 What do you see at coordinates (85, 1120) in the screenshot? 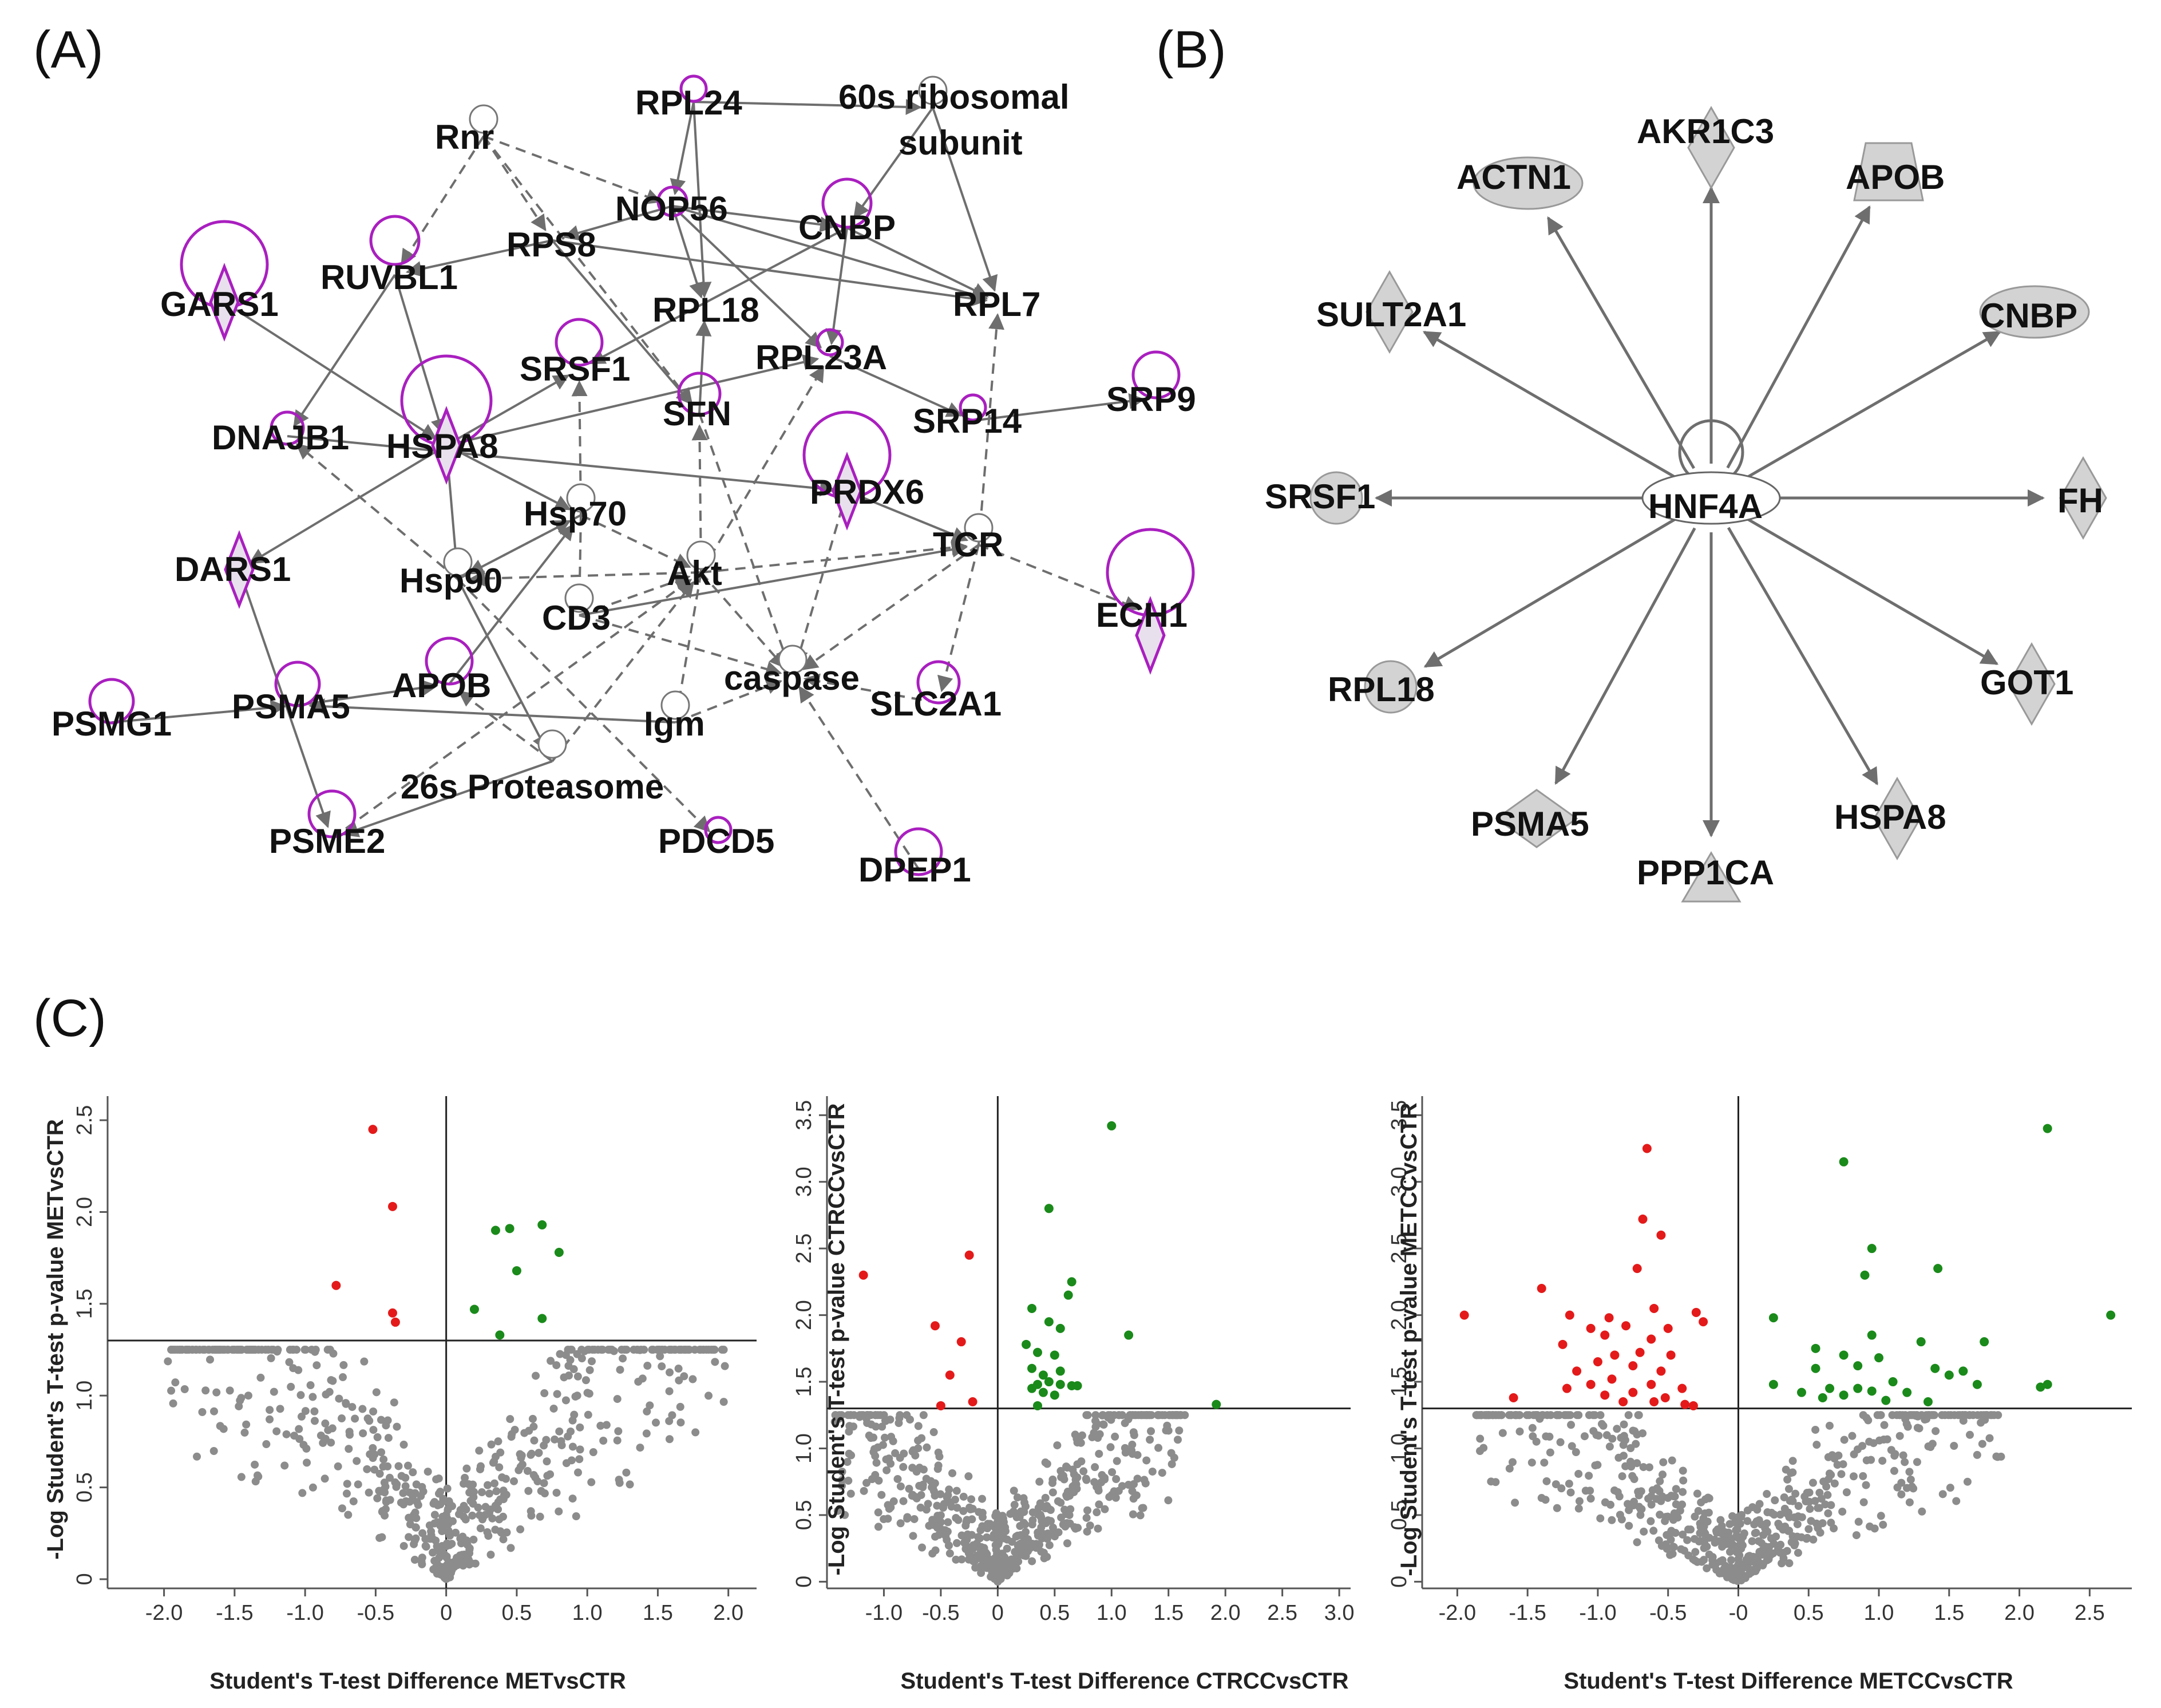
I see `y-tick-label: 2.5` at bounding box center [85, 1120].